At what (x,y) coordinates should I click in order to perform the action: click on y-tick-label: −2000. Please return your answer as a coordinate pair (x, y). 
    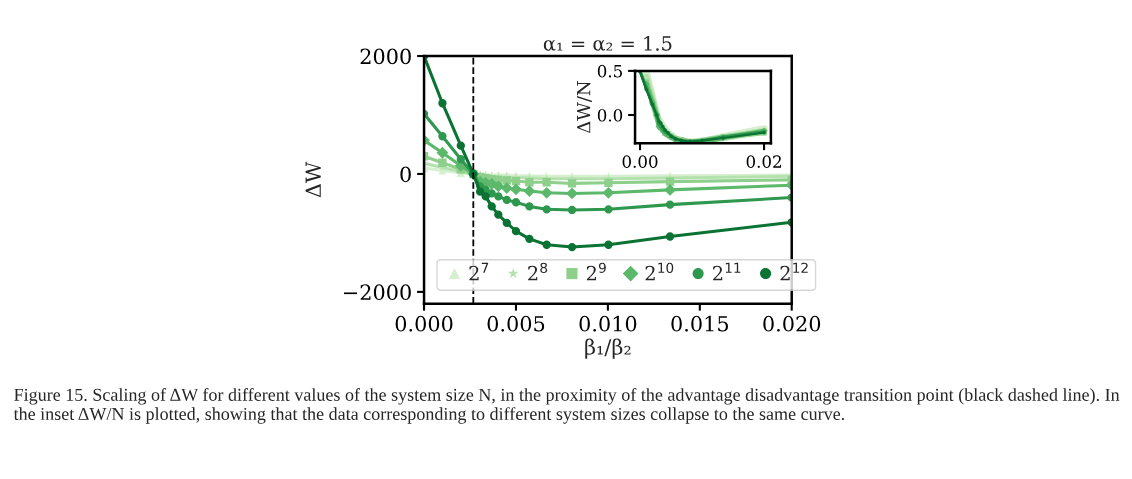
    Looking at the image, I should click on (377, 292).